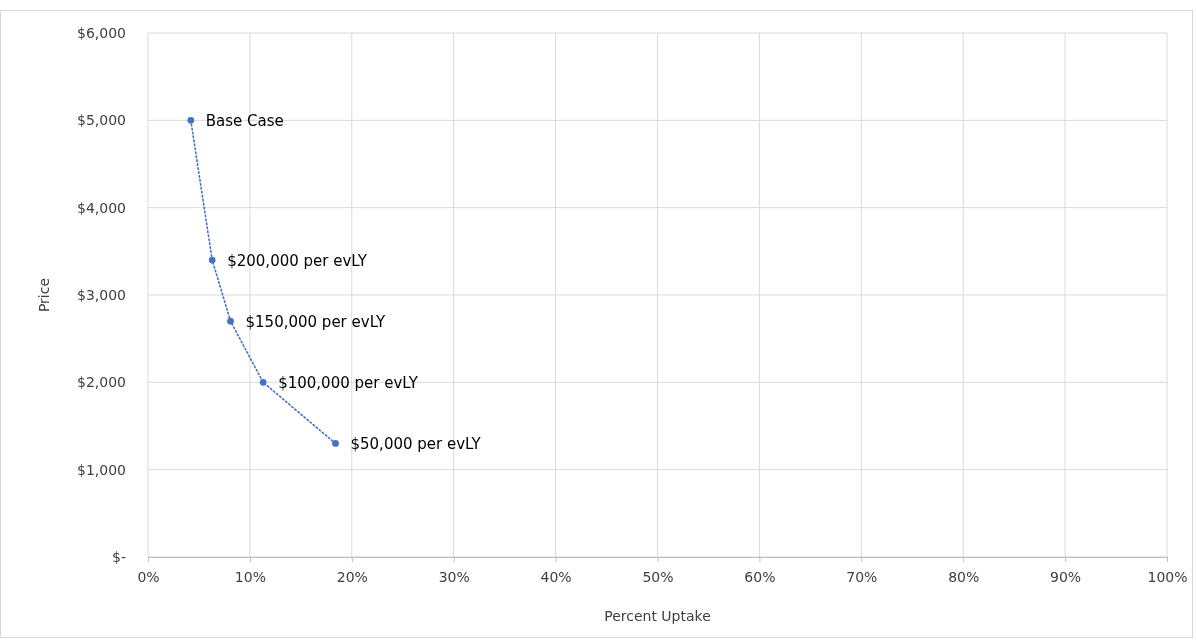 Image resolution: width=1196 pixels, height=640 pixels. Describe the element at coordinates (101, 294) in the screenshot. I see `y-tick-label: $3,000` at that location.